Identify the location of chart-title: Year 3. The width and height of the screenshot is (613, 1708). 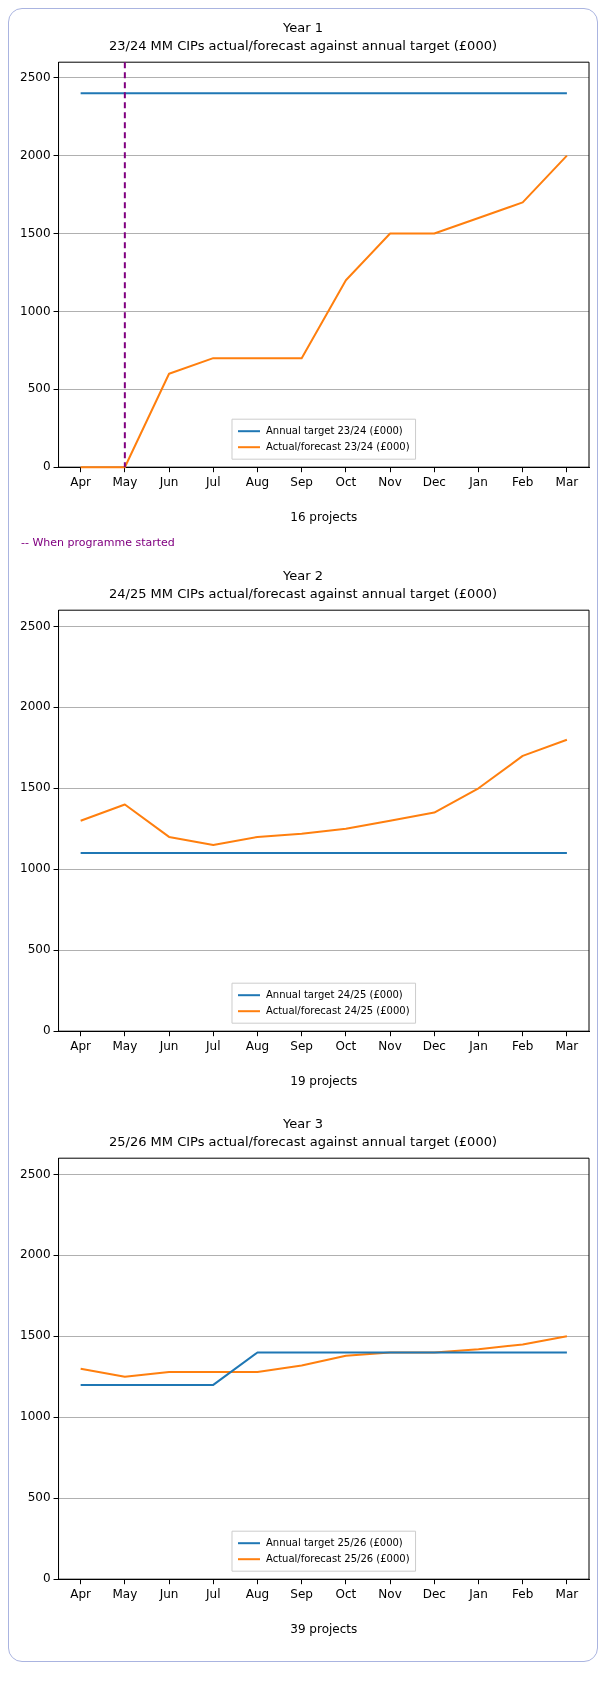
(302, 1124).